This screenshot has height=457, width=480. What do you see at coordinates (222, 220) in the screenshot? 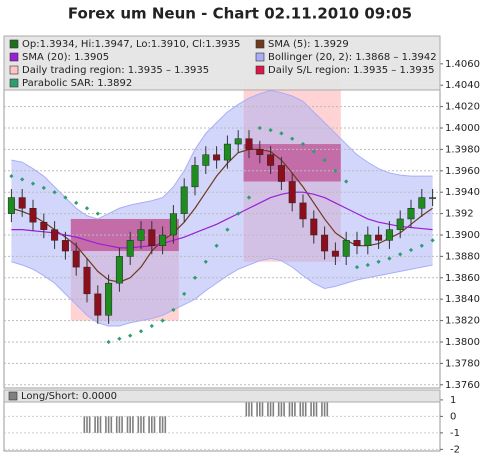
I see `line` at bounding box center [222, 220].